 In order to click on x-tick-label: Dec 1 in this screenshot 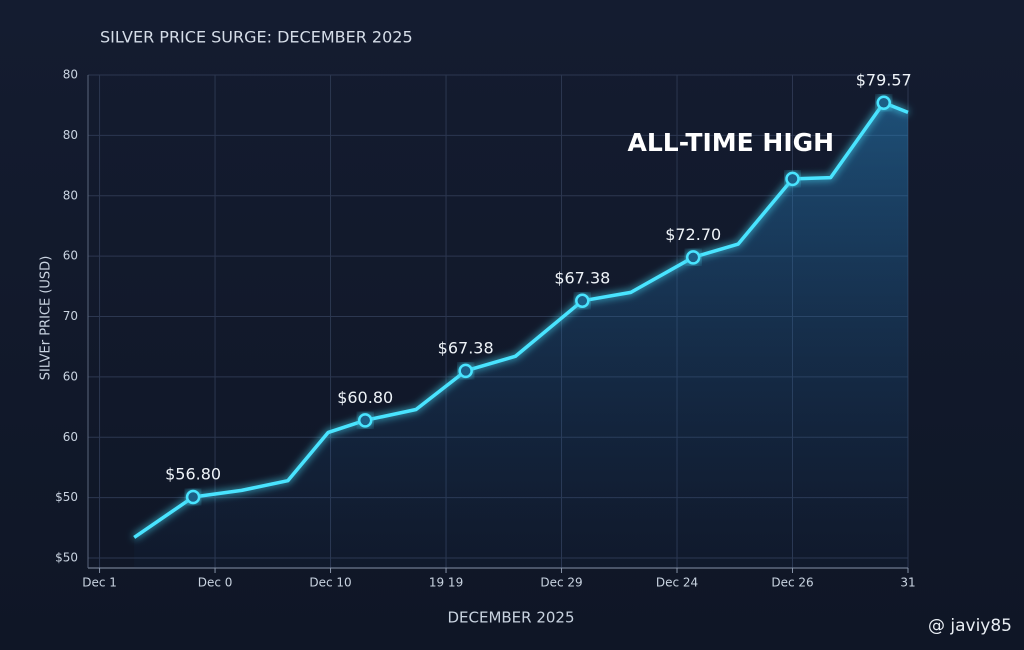, I will do `click(99, 583)`.